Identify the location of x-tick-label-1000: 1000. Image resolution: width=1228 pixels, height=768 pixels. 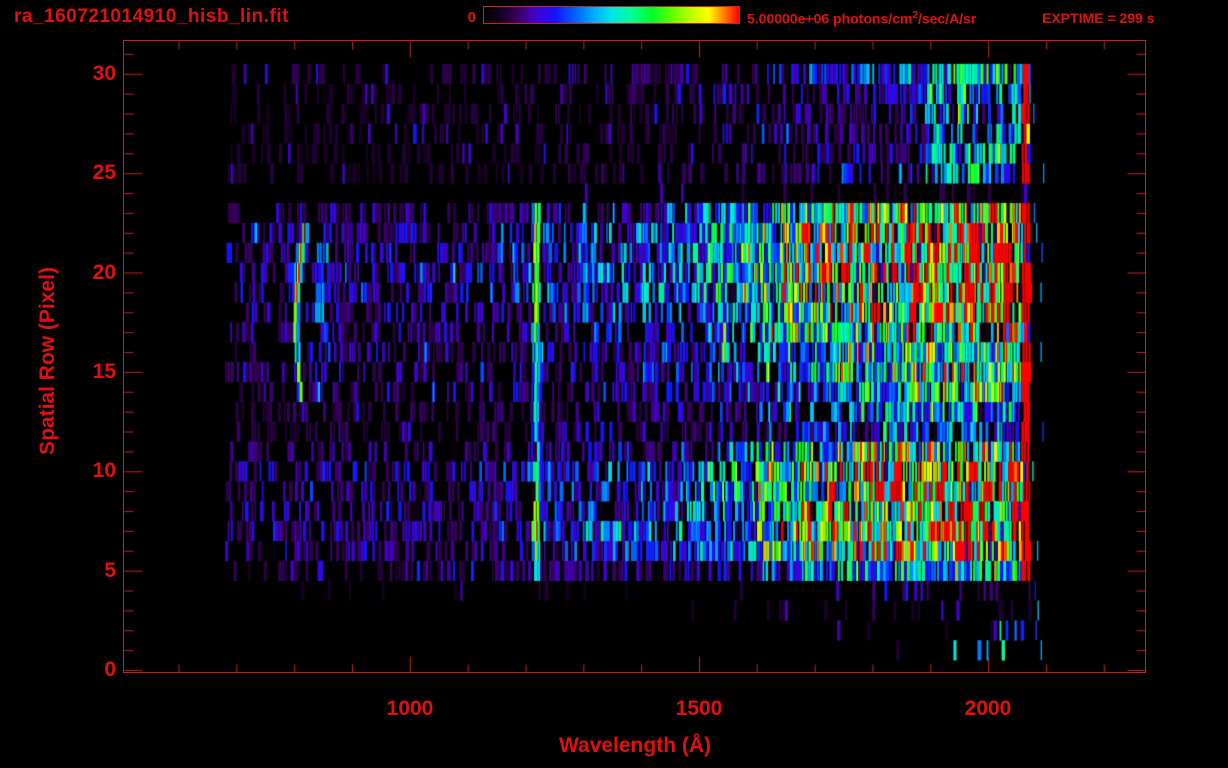
(410, 708).